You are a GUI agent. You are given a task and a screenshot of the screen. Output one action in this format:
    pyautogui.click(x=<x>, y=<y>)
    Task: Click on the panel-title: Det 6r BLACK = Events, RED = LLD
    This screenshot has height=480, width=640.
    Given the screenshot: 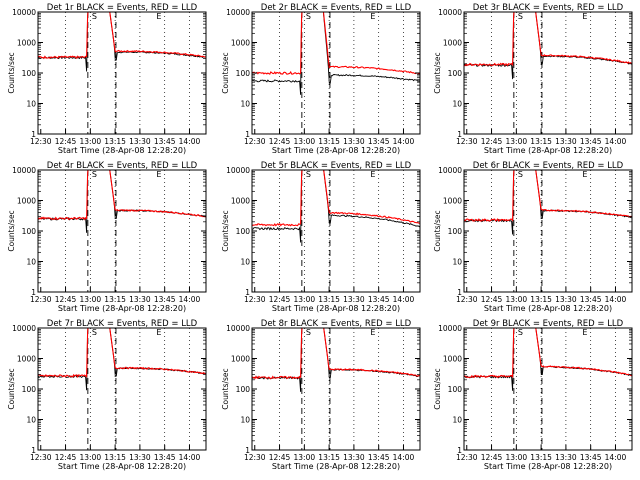 What is the action you would take?
    pyautogui.click(x=548, y=166)
    